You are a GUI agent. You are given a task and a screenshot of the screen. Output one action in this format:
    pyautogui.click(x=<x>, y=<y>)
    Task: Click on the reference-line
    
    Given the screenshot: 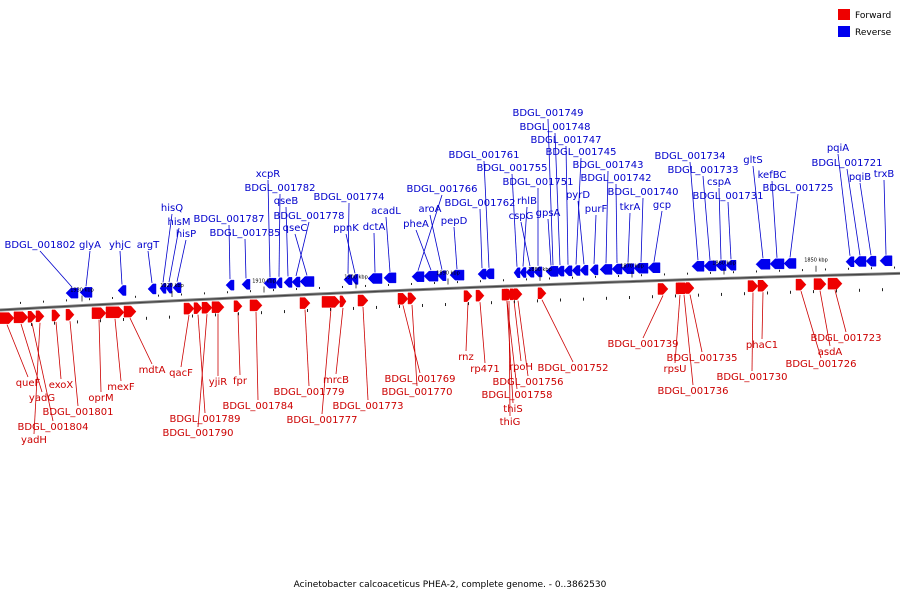 What is the action you would take?
    pyautogui.click(x=450, y=291)
    